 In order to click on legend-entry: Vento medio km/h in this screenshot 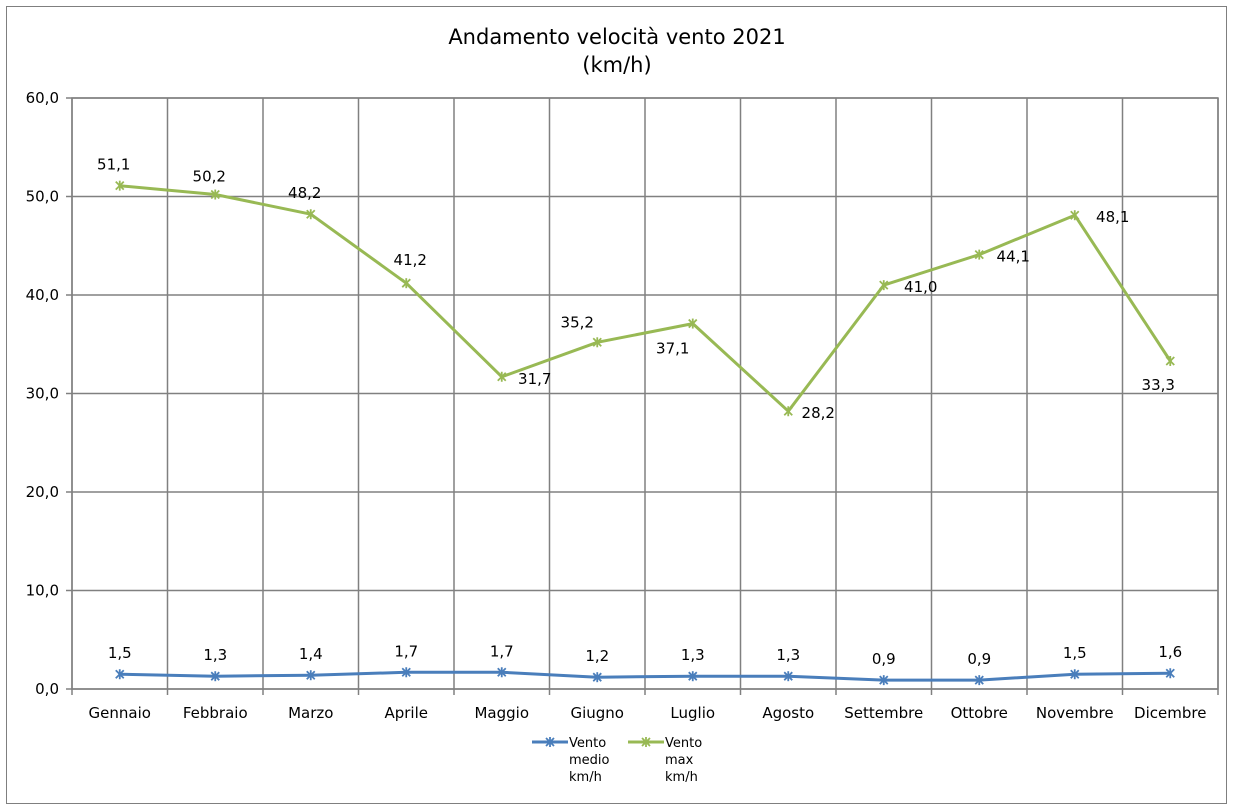, I will do `click(571, 760)`.